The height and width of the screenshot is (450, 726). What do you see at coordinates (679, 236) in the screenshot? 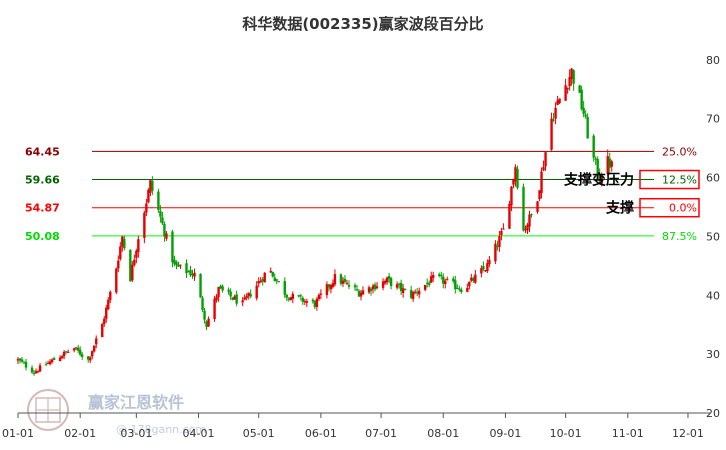
I see `level-percent-label: 87.5%` at bounding box center [679, 236].